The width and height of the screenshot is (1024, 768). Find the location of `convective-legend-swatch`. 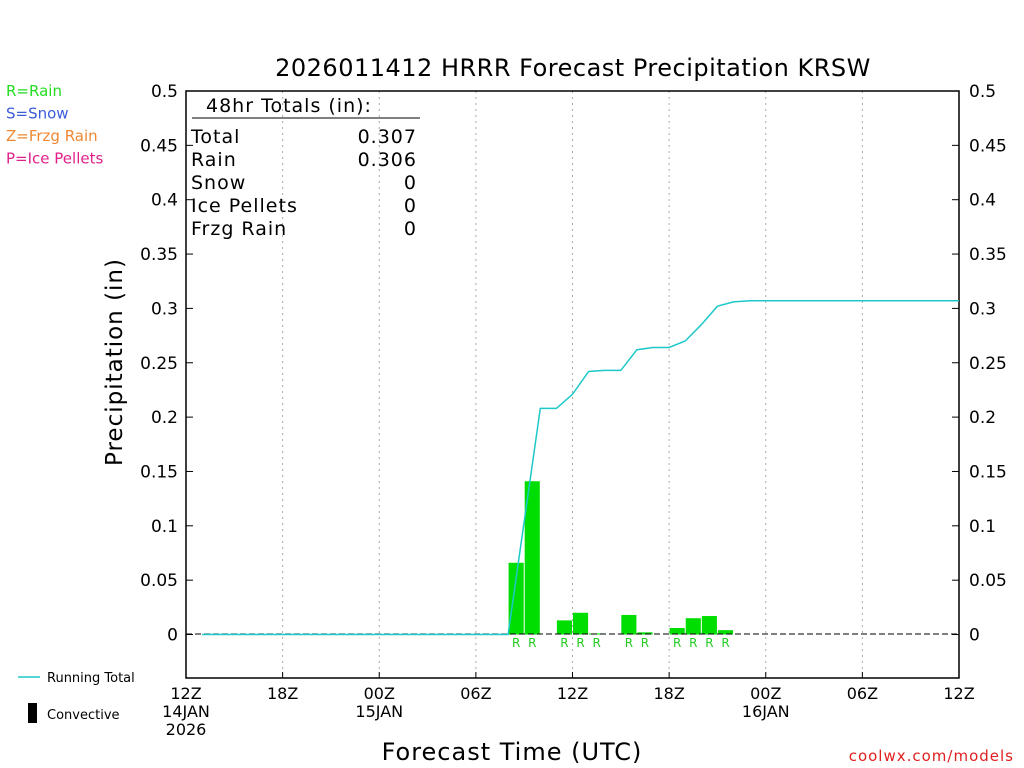

convective-legend-swatch is located at coordinates (32, 713).